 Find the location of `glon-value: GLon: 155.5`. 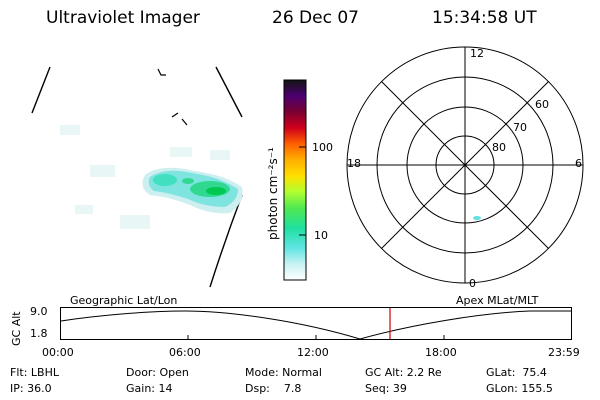

glon-value: GLon: 155.5 is located at coordinates (519, 388).